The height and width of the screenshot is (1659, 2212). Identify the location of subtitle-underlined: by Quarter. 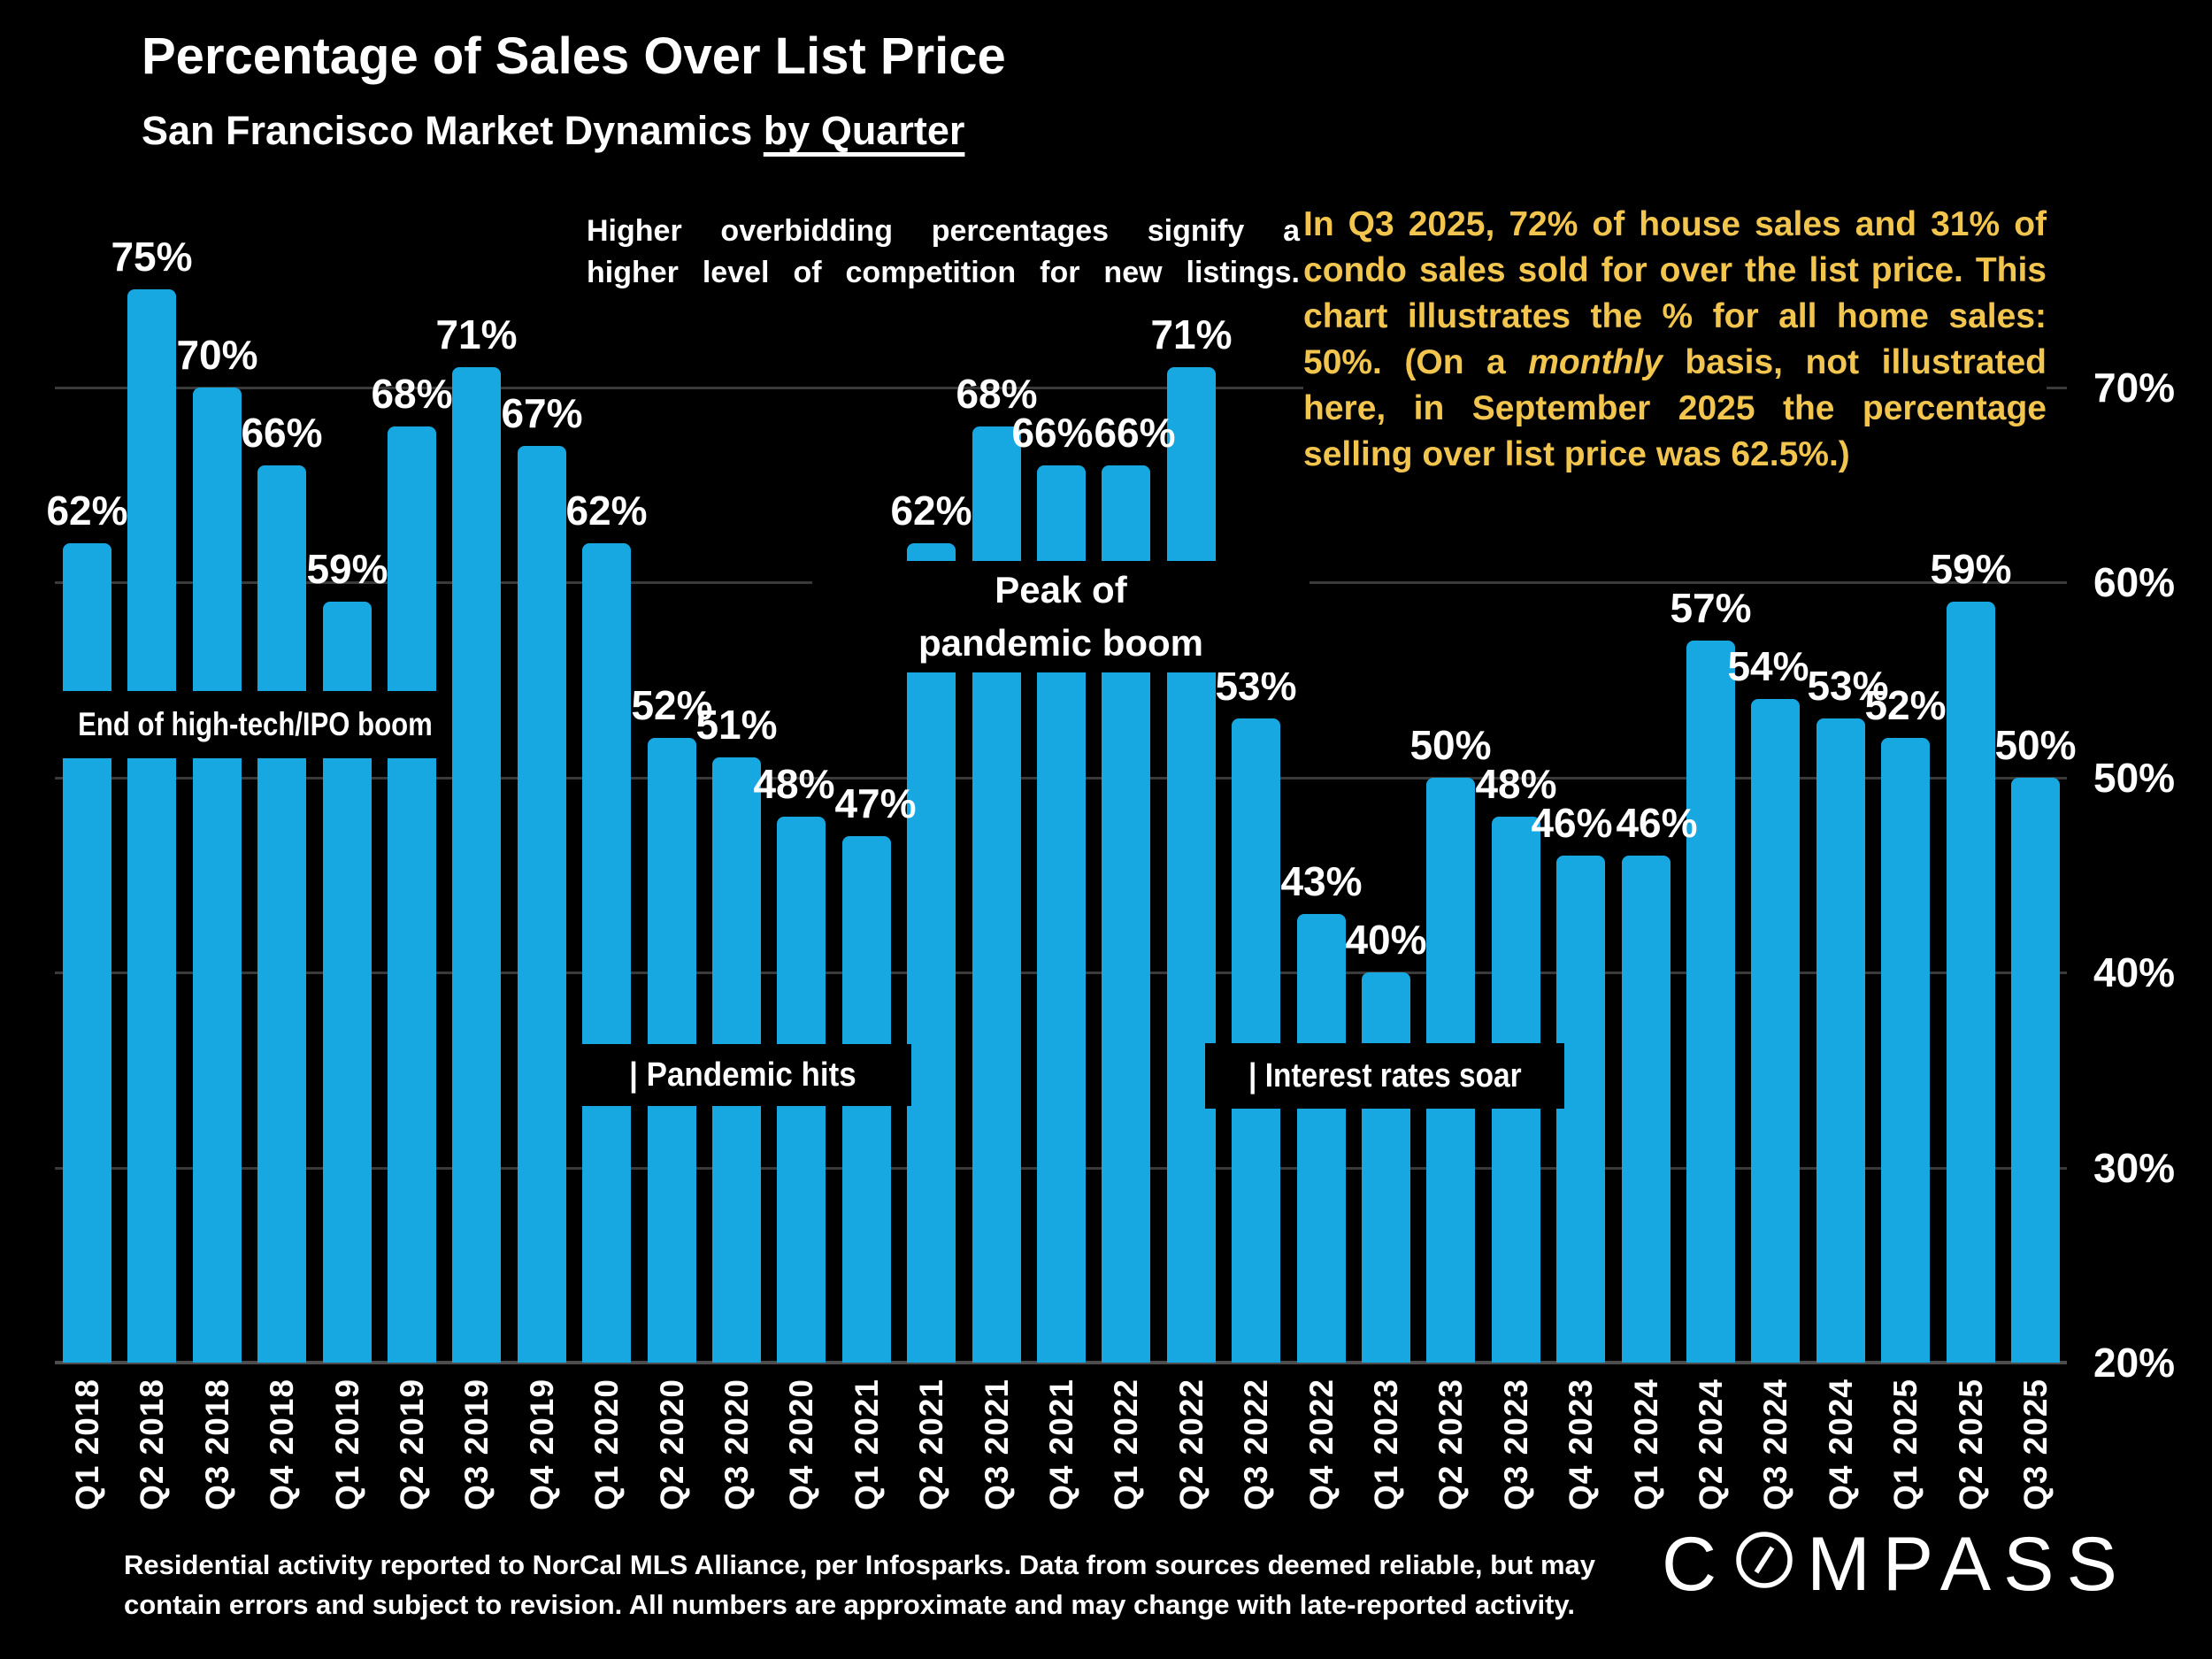
(864, 131).